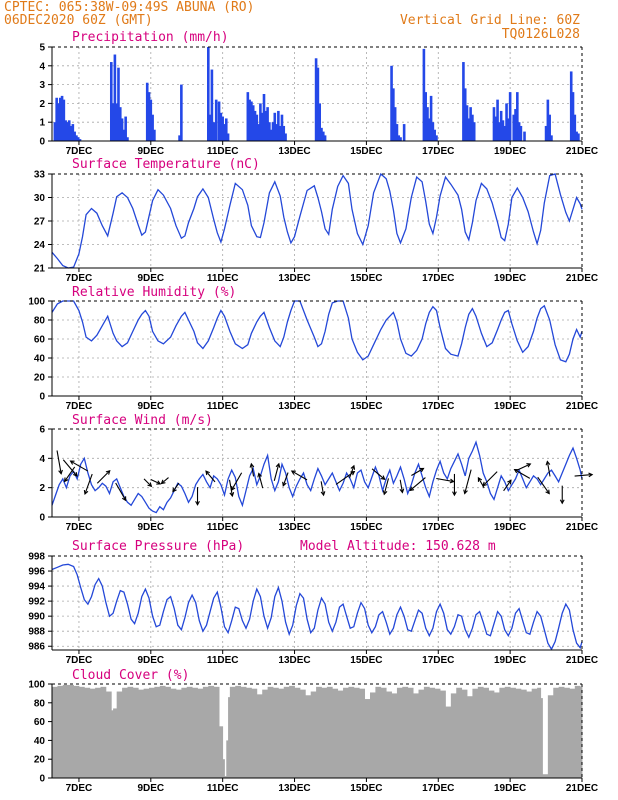 Image resolution: width=618 pixels, height=800 pixels. Describe the element at coordinates (36, 587) in the screenshot. I see `y-tick-label: 994` at that location.